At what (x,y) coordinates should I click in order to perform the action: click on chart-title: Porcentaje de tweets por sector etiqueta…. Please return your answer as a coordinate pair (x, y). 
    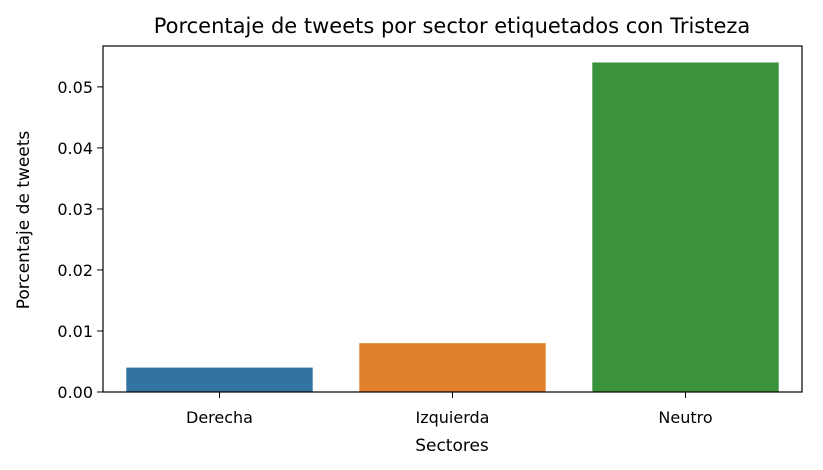
    Looking at the image, I should click on (452, 26).